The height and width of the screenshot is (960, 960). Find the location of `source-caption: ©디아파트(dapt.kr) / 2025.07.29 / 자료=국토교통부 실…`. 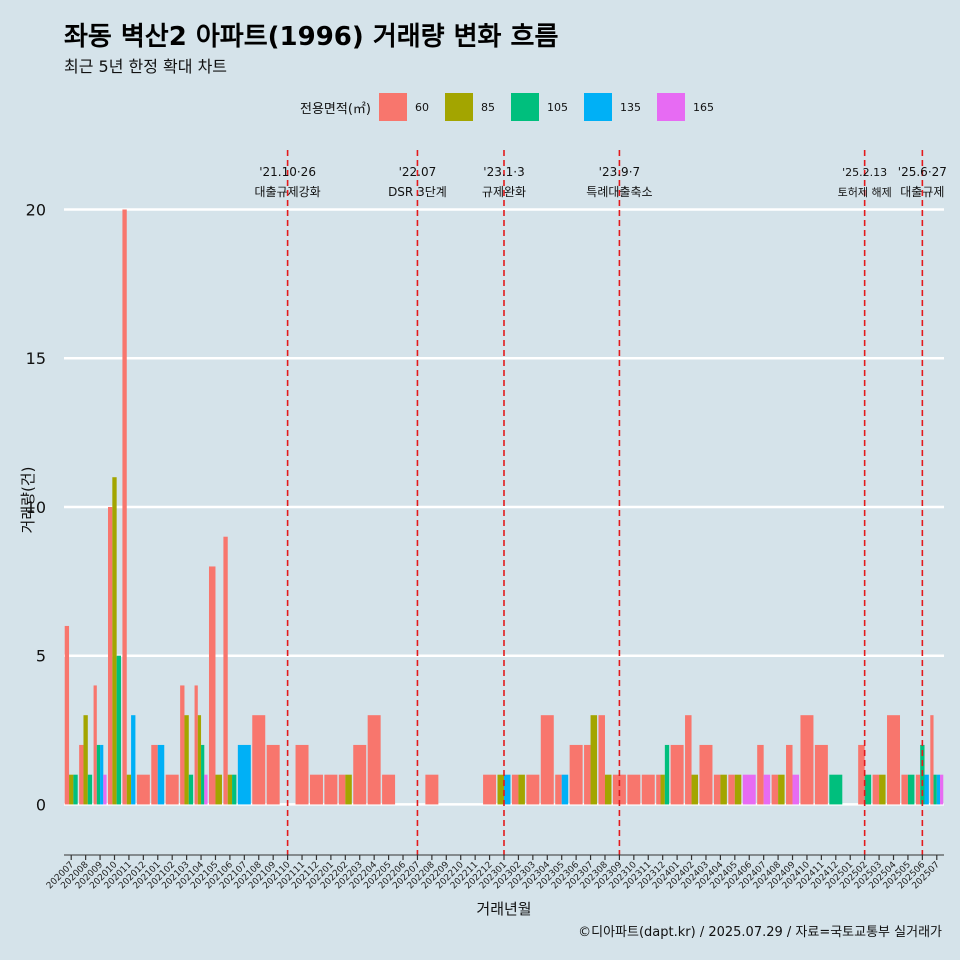

source-caption: ©디아파트(dapt.kr) / 2025.07.29 / 자료=국토교통부 실… is located at coordinates (760, 932).